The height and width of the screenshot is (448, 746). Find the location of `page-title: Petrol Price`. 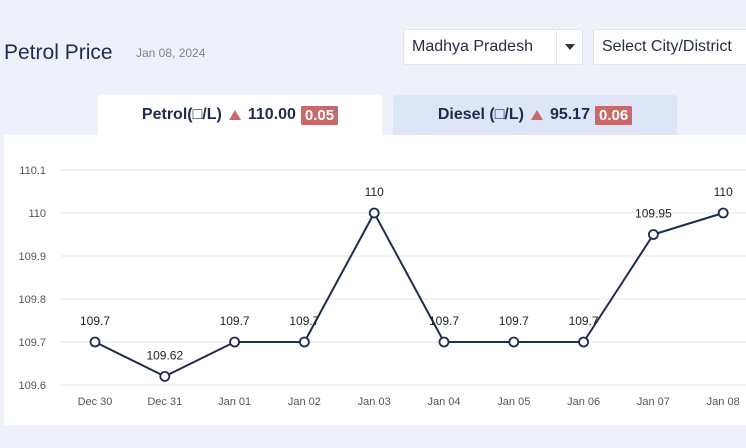

page-title: Petrol Price is located at coordinates (58, 52).